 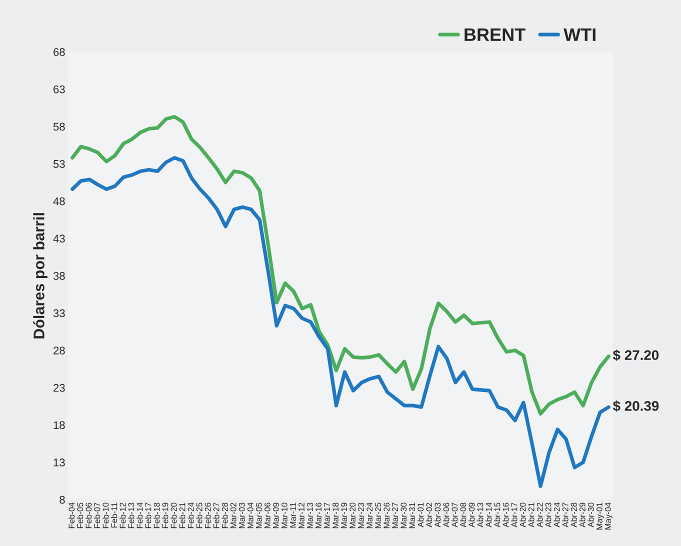 What do you see at coordinates (191, 515) in the screenshot?
I see `x-tick-label: Feb-24` at bounding box center [191, 515].